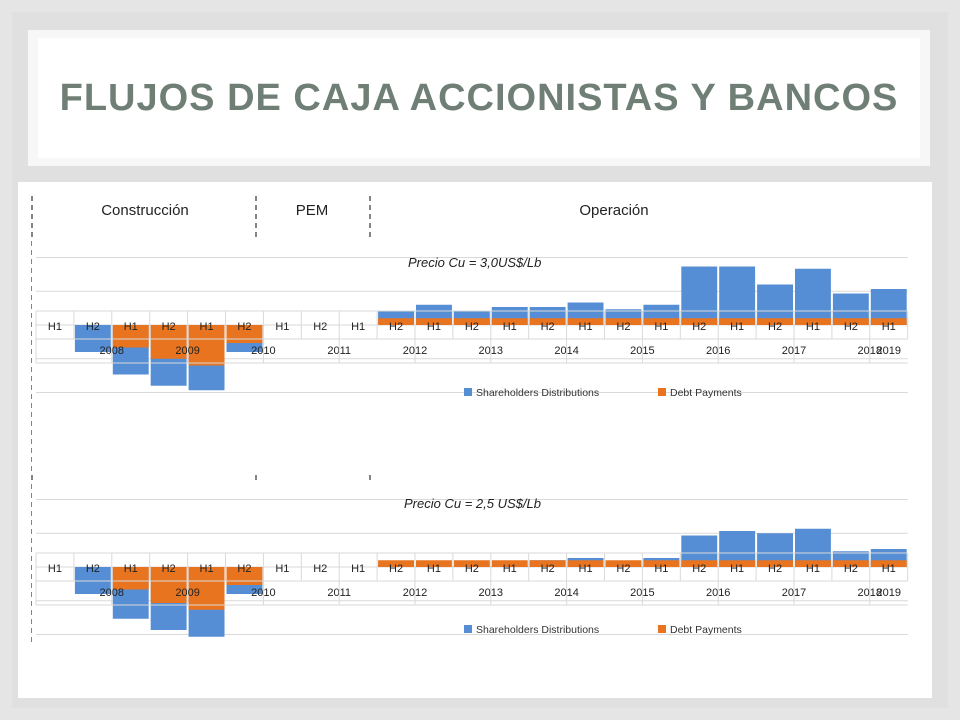 This screenshot has height=720, width=960. Describe the element at coordinates (474, 262) in the screenshot. I see `price-annotation: Precio Cu = 3,0US$/Lb` at that location.